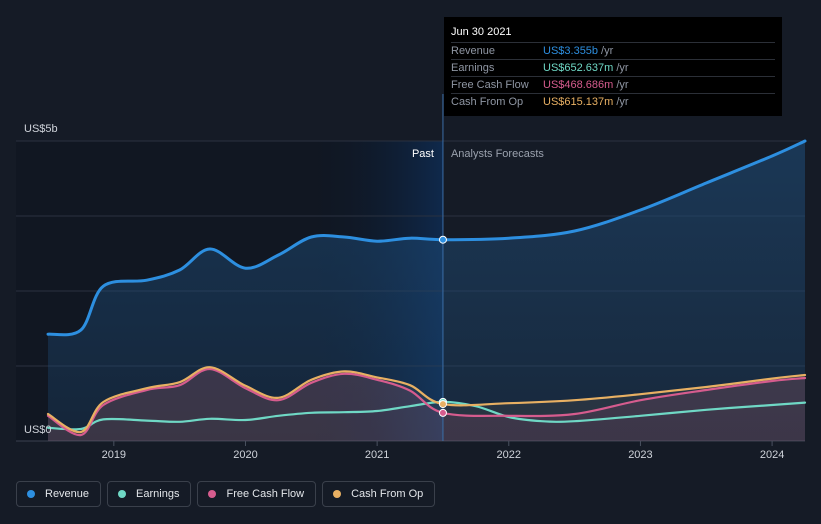 This screenshot has height=524, width=821. Describe the element at coordinates (442, 239) in the screenshot. I see `revenue-marker` at that location.